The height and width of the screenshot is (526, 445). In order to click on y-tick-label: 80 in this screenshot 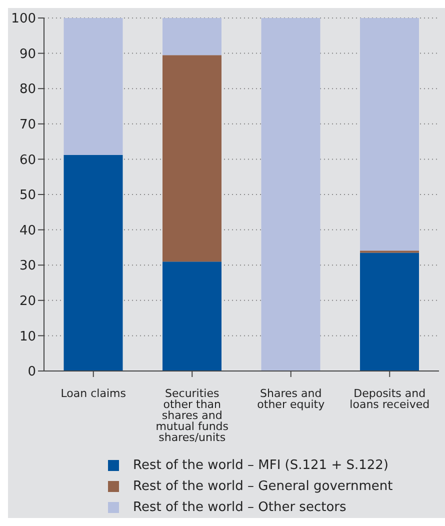, I will do `click(27, 90)`.